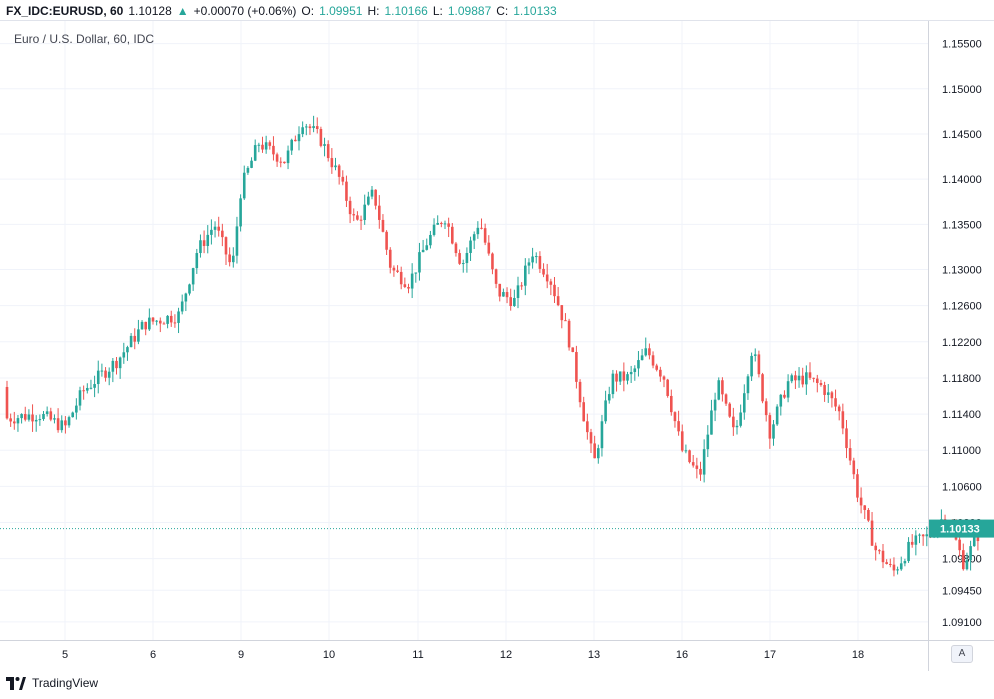 This screenshot has width=994, height=699. Describe the element at coordinates (962, 135) in the screenshot. I see `y-tick-label: 1.14500` at that location.